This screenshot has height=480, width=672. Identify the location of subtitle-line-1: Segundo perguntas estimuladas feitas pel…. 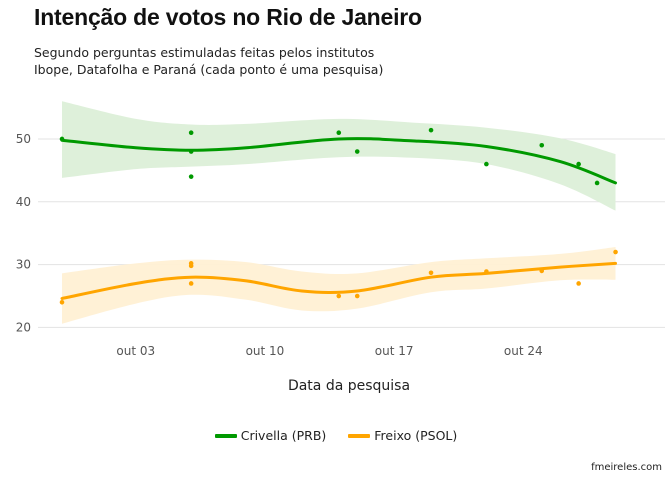
(204, 52).